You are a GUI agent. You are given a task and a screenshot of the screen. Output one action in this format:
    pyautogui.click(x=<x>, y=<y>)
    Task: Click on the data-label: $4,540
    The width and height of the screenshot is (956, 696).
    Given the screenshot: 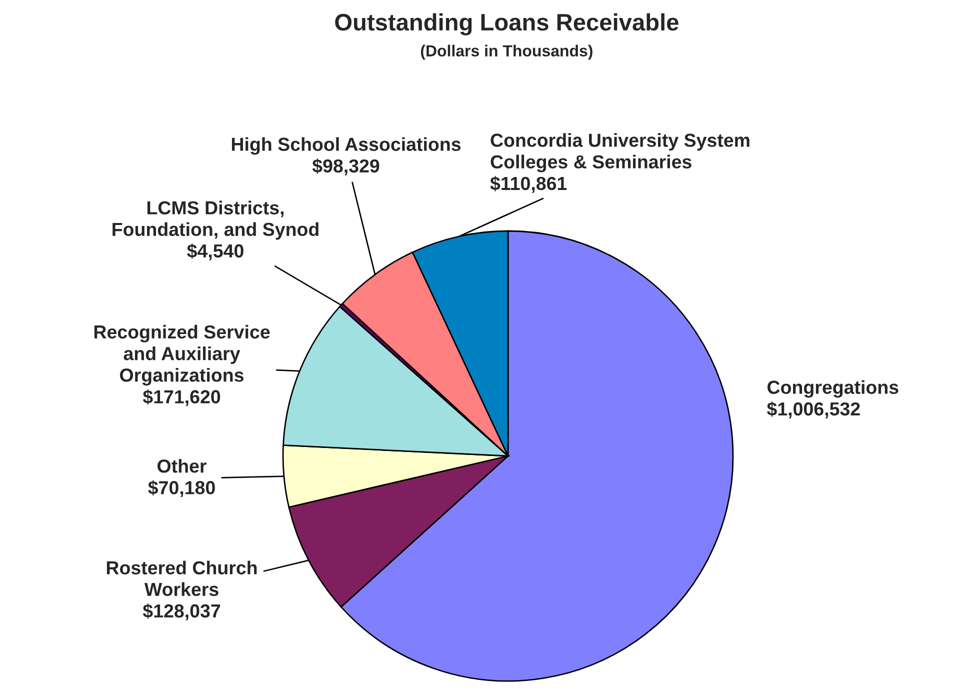 What is the action you would take?
    pyautogui.click(x=215, y=251)
    